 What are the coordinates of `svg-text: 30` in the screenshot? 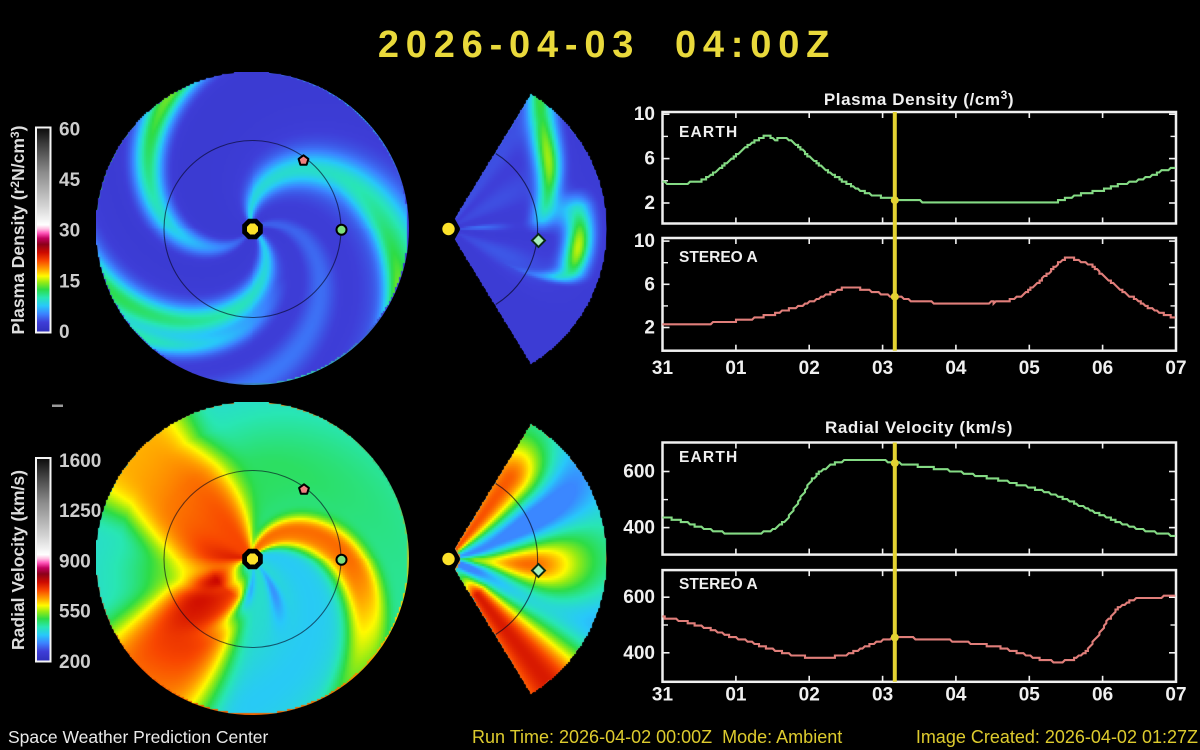 It's located at (69, 231).